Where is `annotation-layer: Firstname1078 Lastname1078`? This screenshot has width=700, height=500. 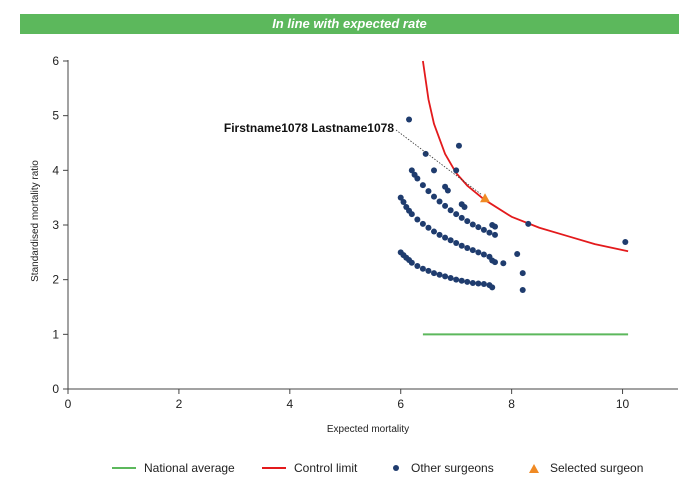 annotation-layer: Firstname1078 Lastname1078 is located at coordinates (353, 158).